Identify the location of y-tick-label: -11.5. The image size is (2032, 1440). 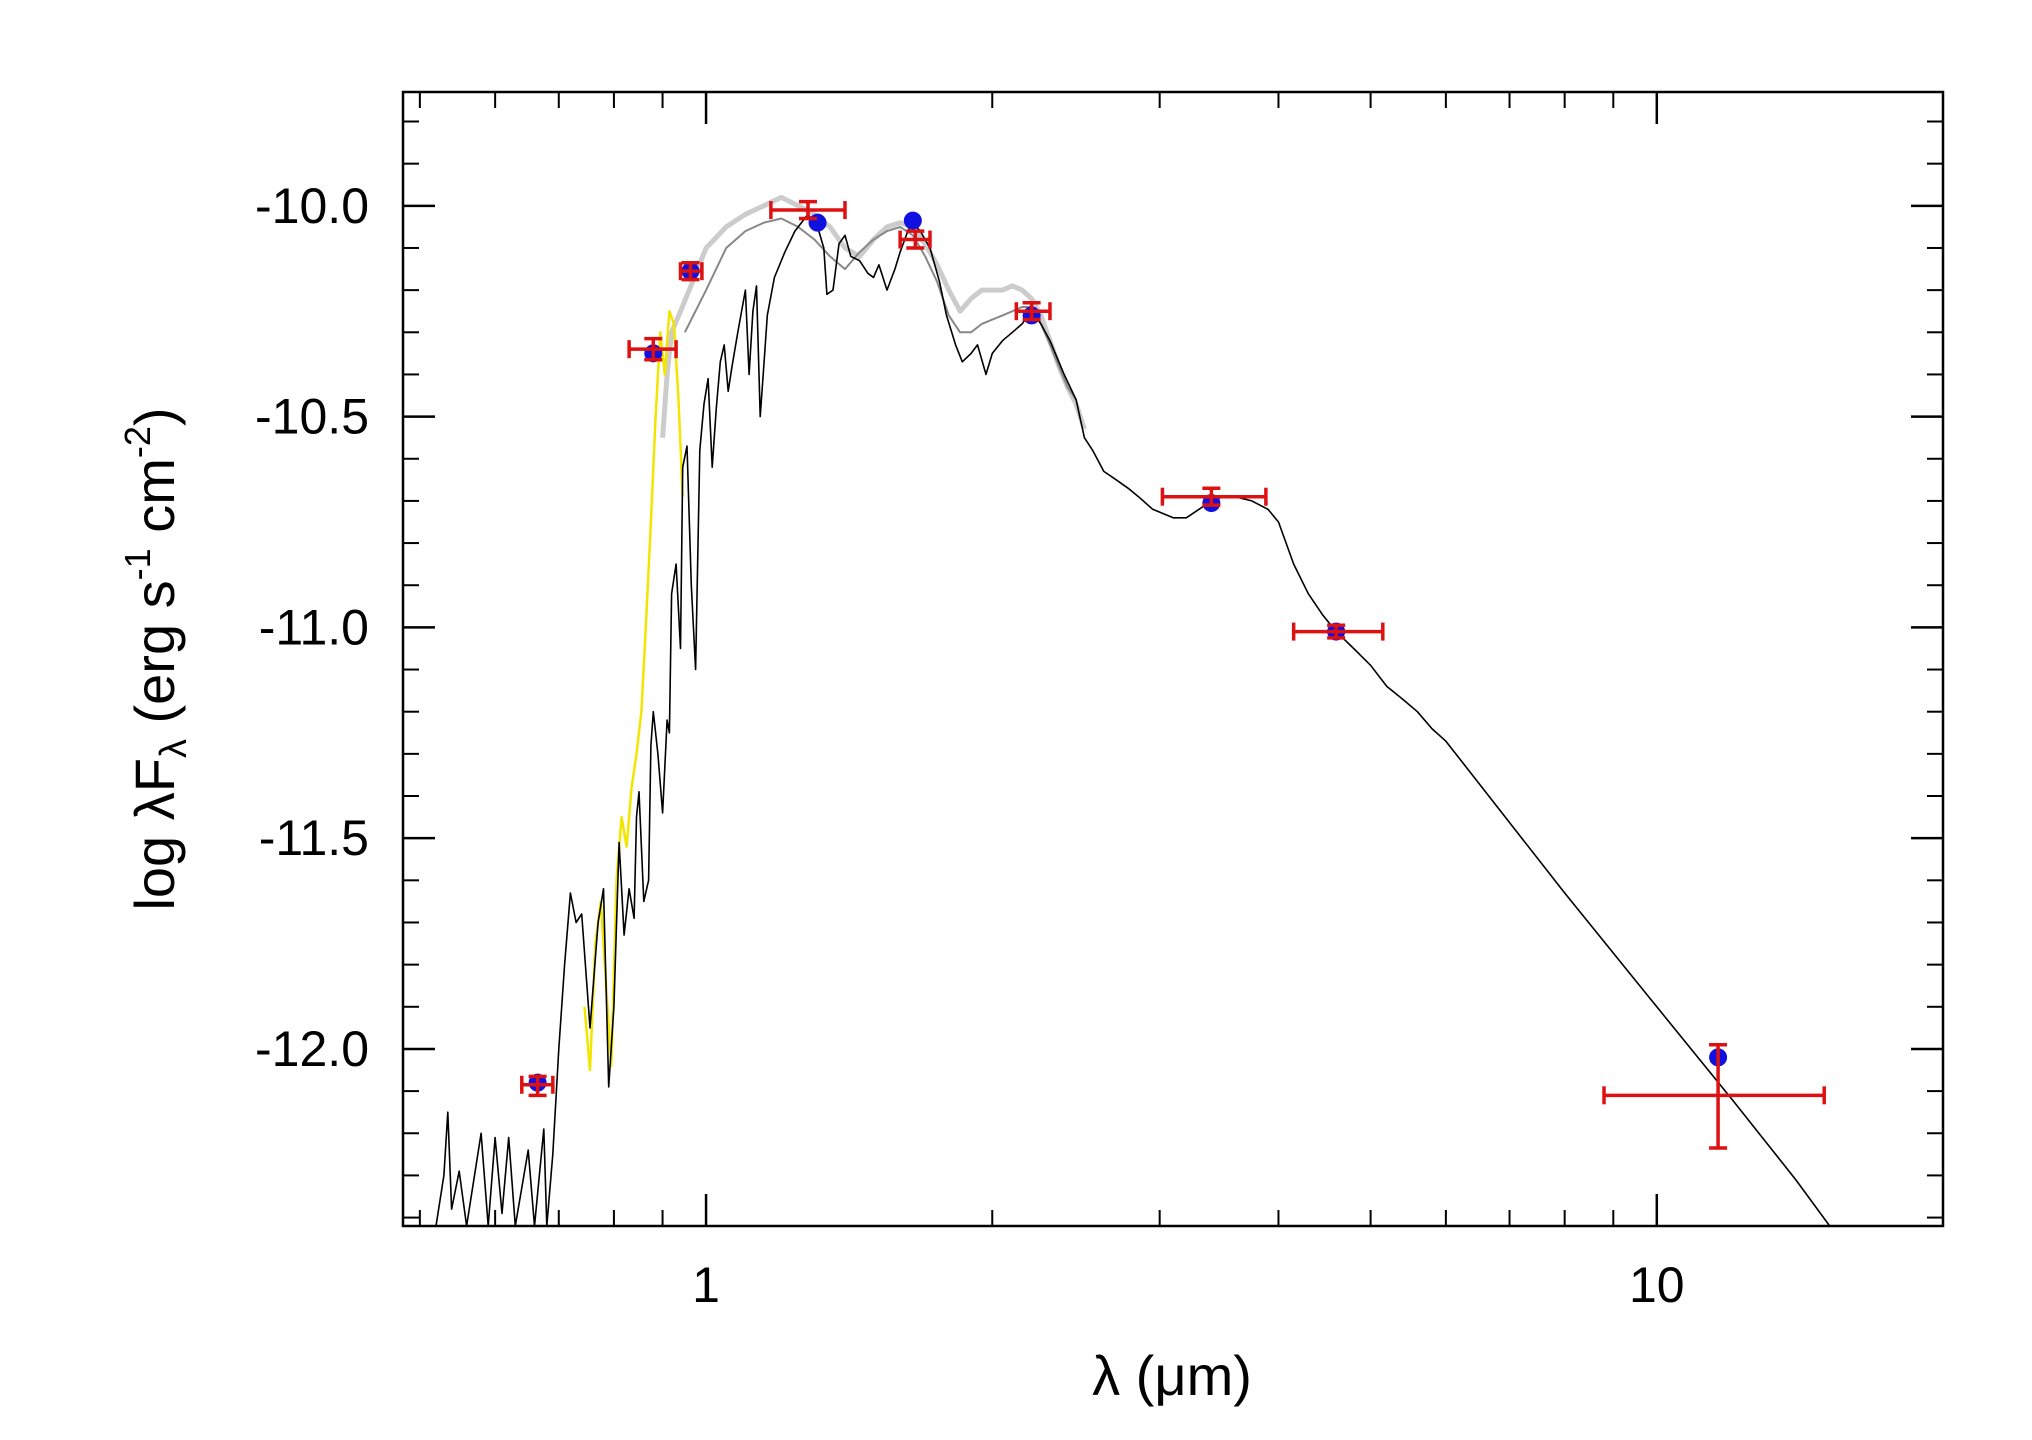
(314, 838).